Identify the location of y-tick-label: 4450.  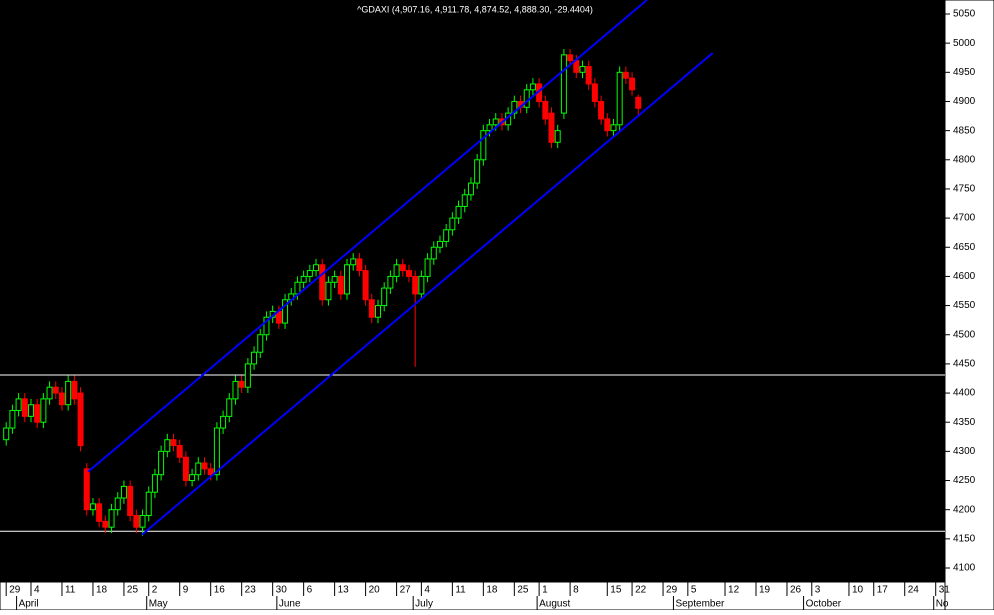
(964, 364).